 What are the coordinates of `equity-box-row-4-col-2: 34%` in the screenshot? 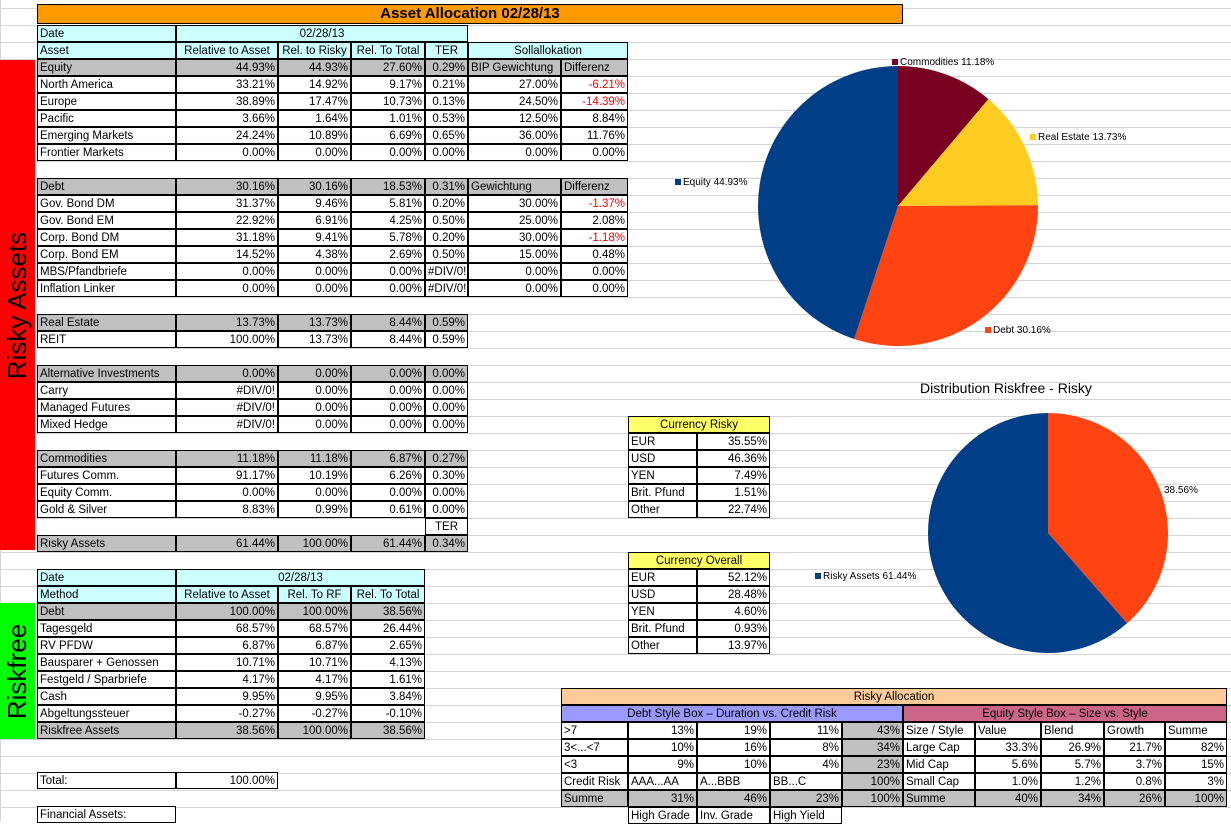 It's located at (1072, 798).